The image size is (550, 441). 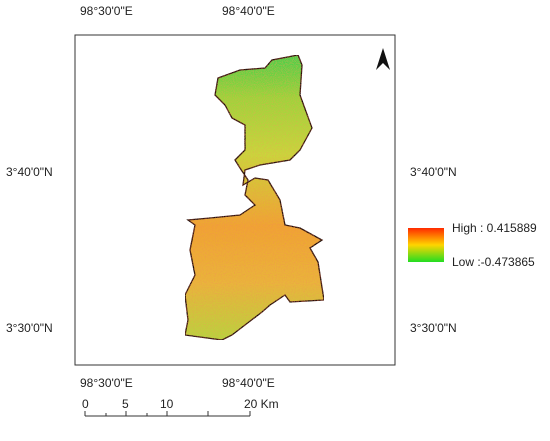 What do you see at coordinates (85, 404) in the screenshot?
I see `scale-label: 0` at bounding box center [85, 404].